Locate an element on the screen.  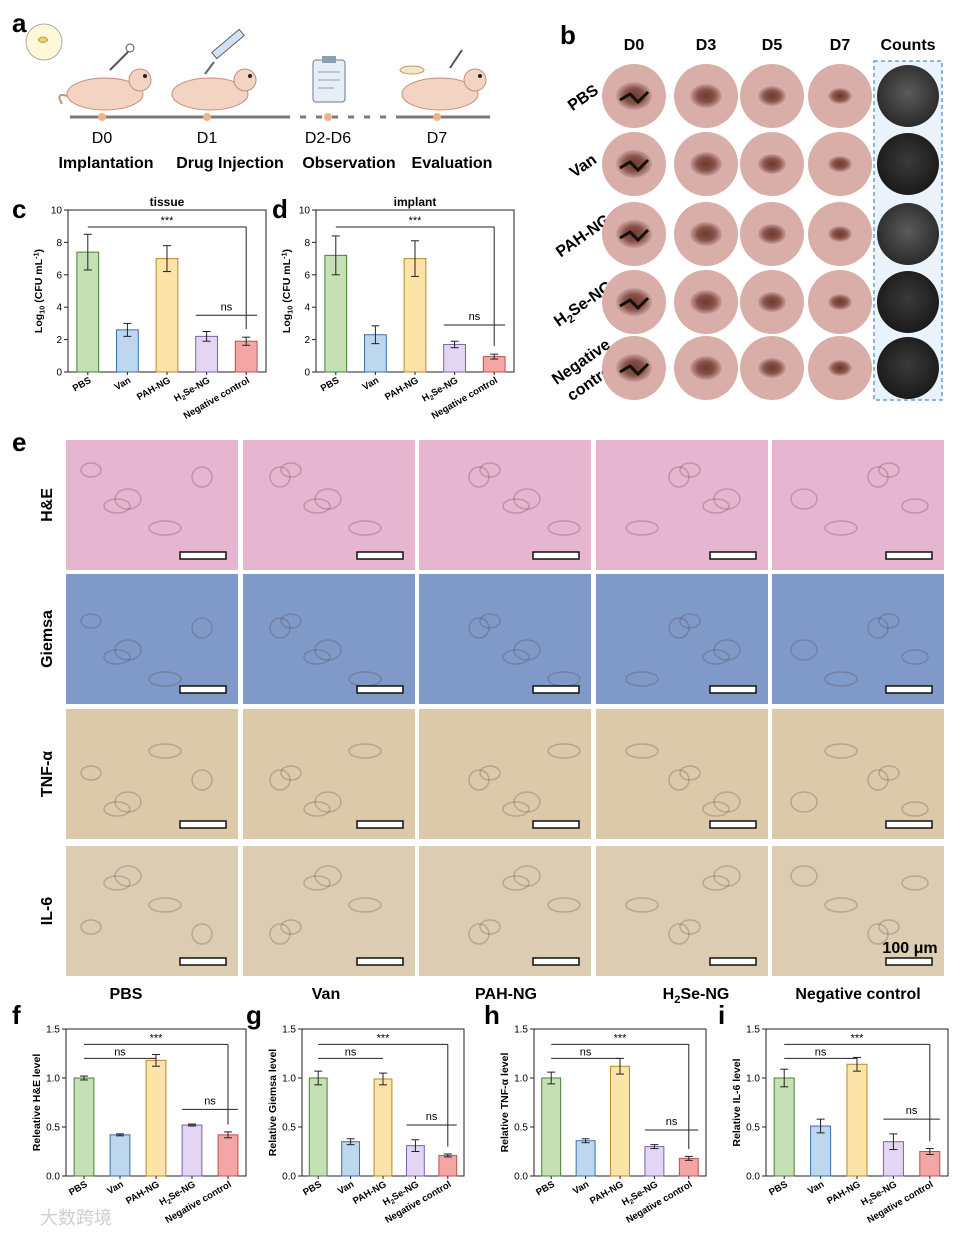
mouse-injection-icon is located at coordinates (214, 69).